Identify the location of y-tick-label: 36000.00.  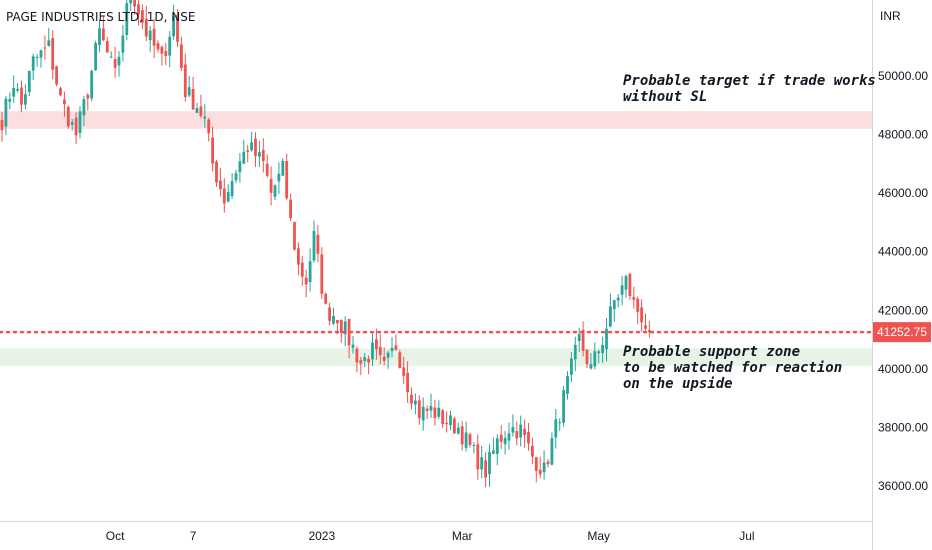
(903, 486).